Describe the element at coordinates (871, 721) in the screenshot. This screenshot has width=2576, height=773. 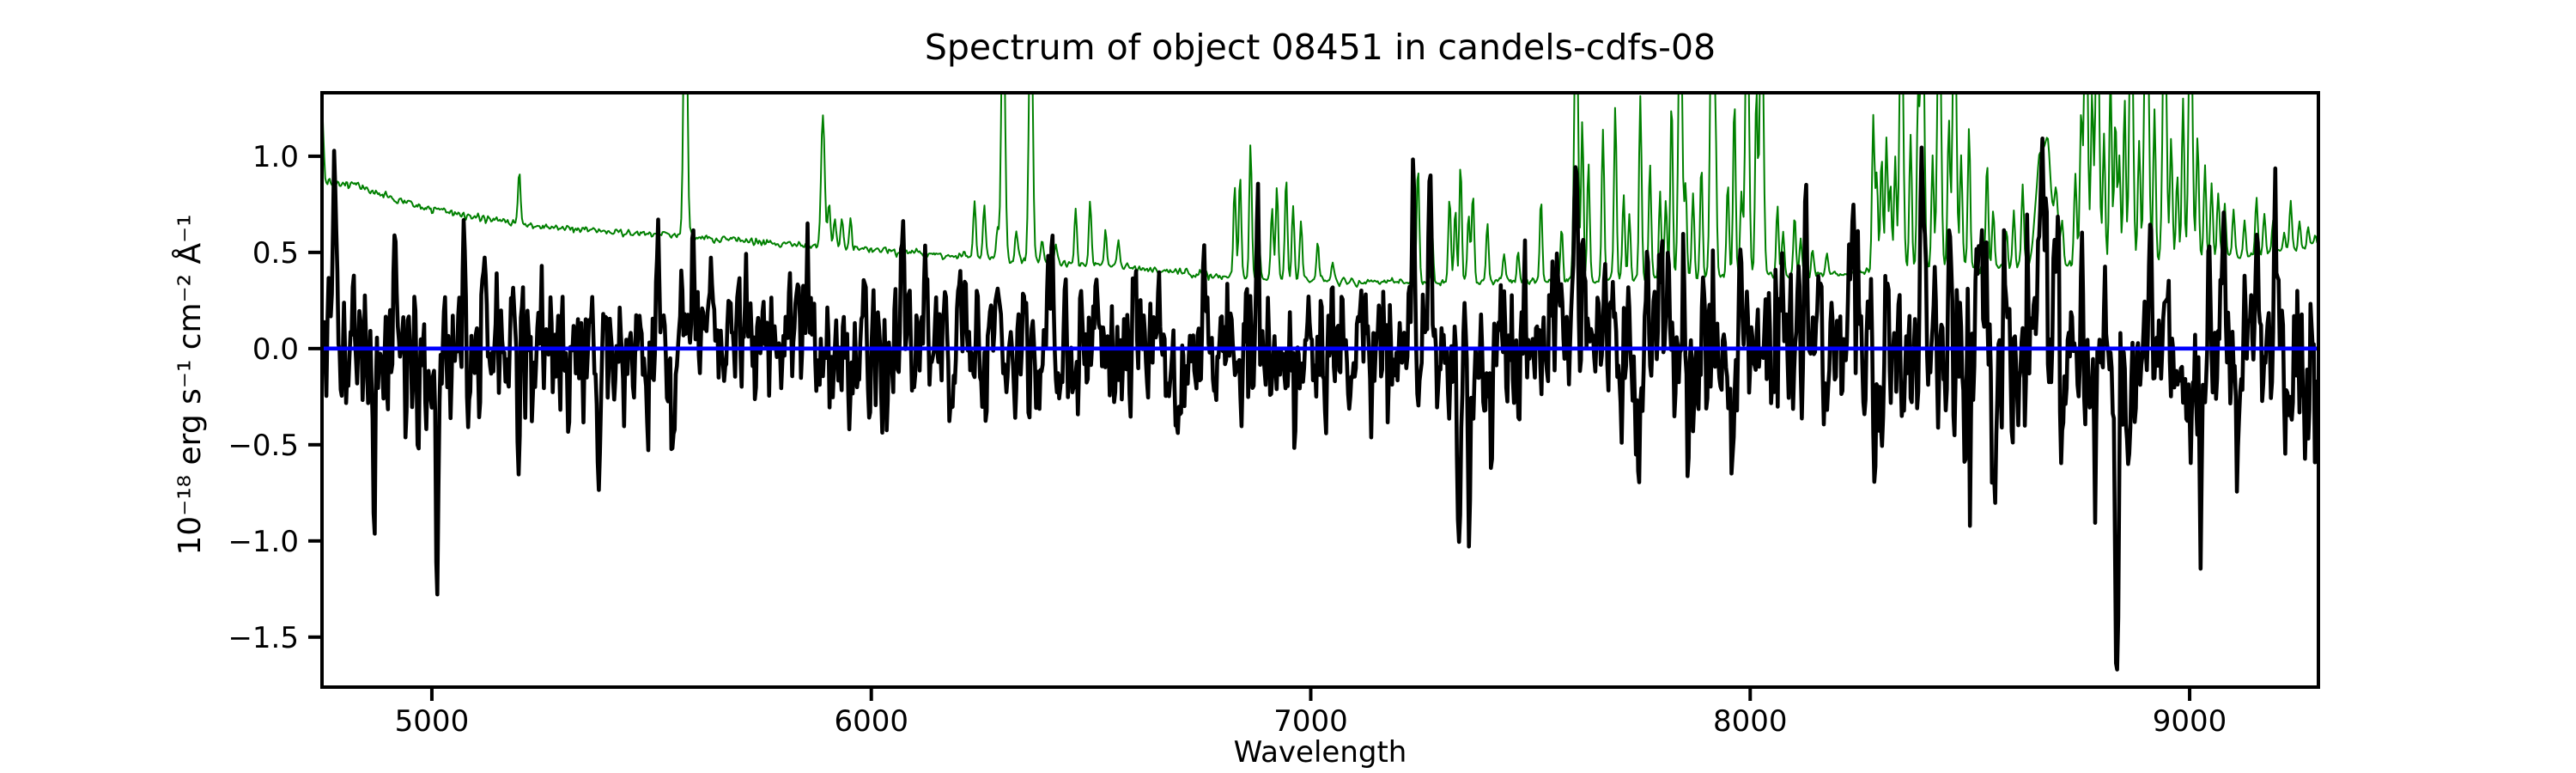
I see `x-tick-label: 6000` at that location.